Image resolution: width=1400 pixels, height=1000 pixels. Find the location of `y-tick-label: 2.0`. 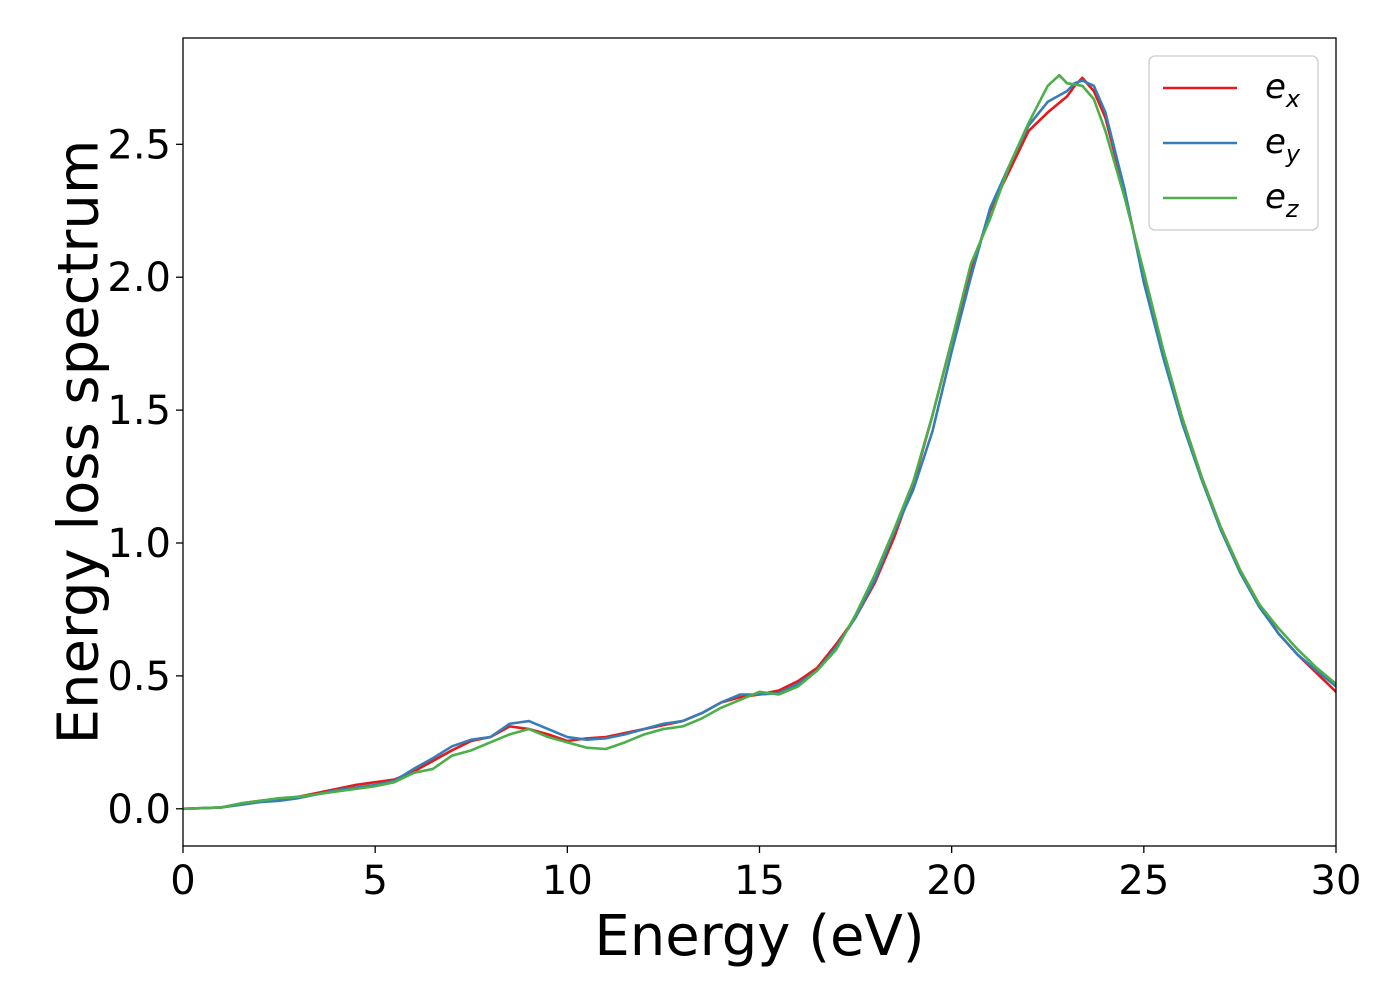

y-tick-label: 2.0 is located at coordinates (139, 278).